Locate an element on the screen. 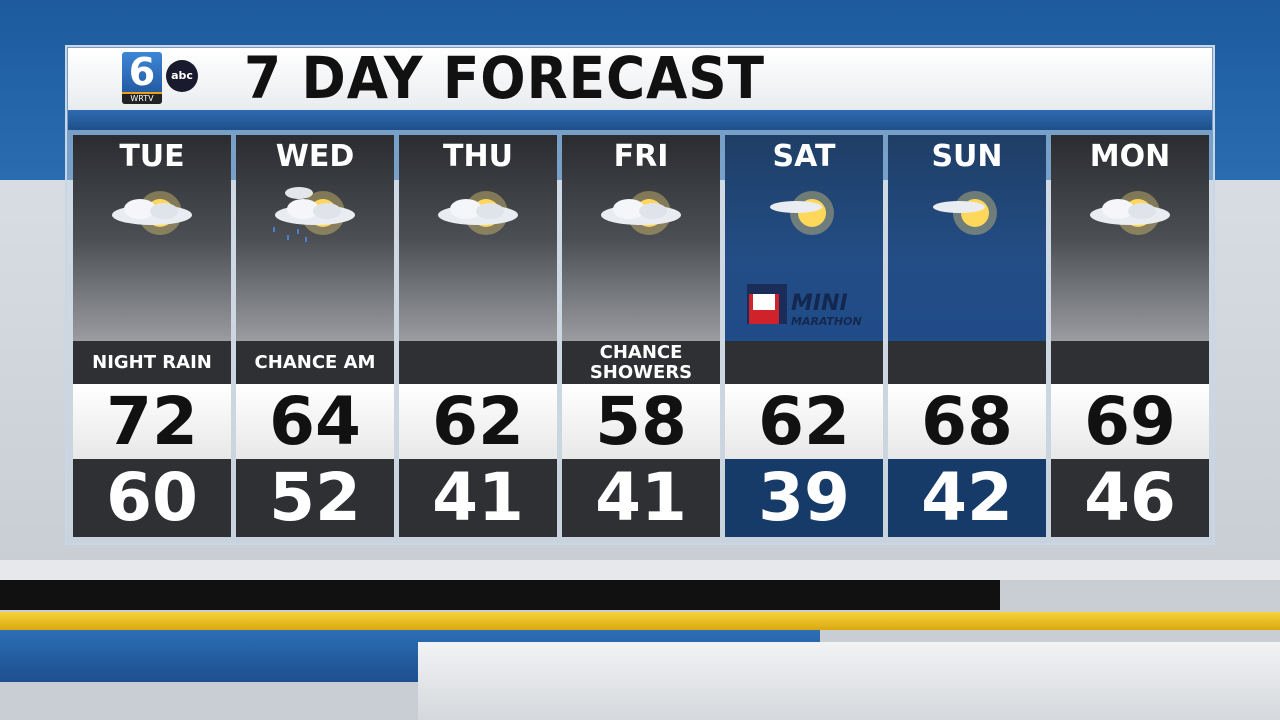 Image resolution: width=1280 pixels, height=720 pixels. network-logo: abc is located at coordinates (182, 76).